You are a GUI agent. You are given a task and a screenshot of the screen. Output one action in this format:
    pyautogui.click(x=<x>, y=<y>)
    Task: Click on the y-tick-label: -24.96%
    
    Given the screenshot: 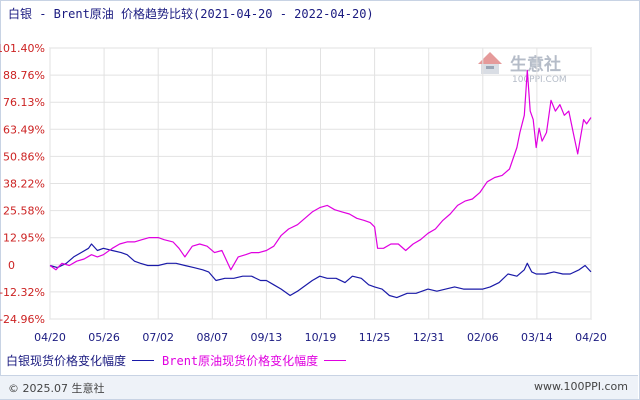 What is the action you would take?
    pyautogui.click(x=22, y=319)
    